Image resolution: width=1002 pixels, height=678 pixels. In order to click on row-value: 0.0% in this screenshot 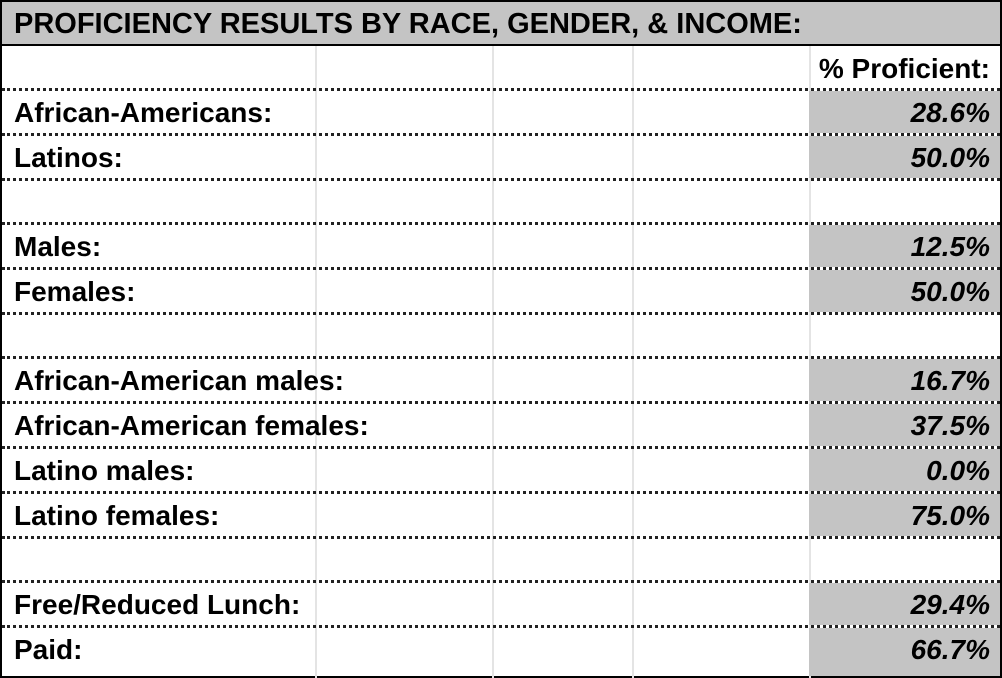, I will do `click(958, 470)`.